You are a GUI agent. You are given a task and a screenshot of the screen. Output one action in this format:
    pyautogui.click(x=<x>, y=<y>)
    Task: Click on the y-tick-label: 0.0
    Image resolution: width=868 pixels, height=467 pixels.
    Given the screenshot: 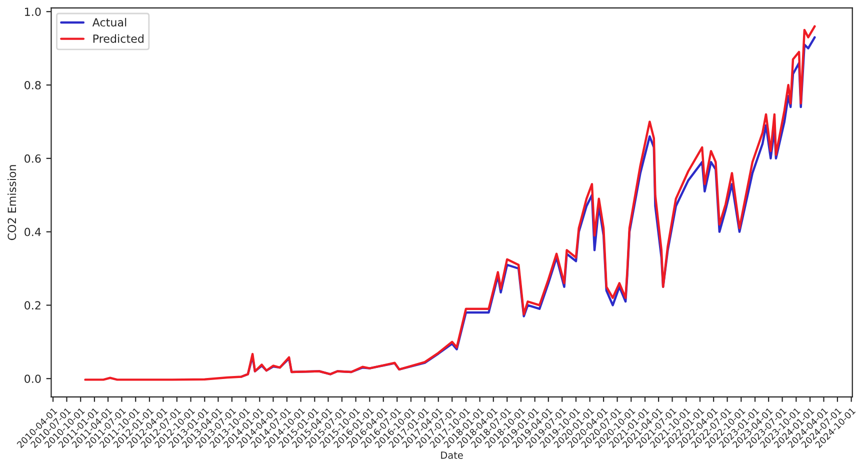 What is the action you would take?
    pyautogui.click(x=32, y=378)
    